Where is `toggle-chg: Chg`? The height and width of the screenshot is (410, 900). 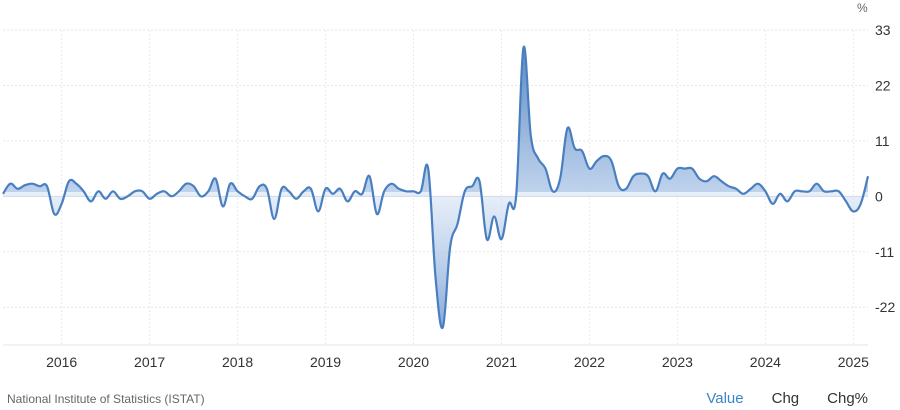 toggle-chg: Chg is located at coordinates (785, 398).